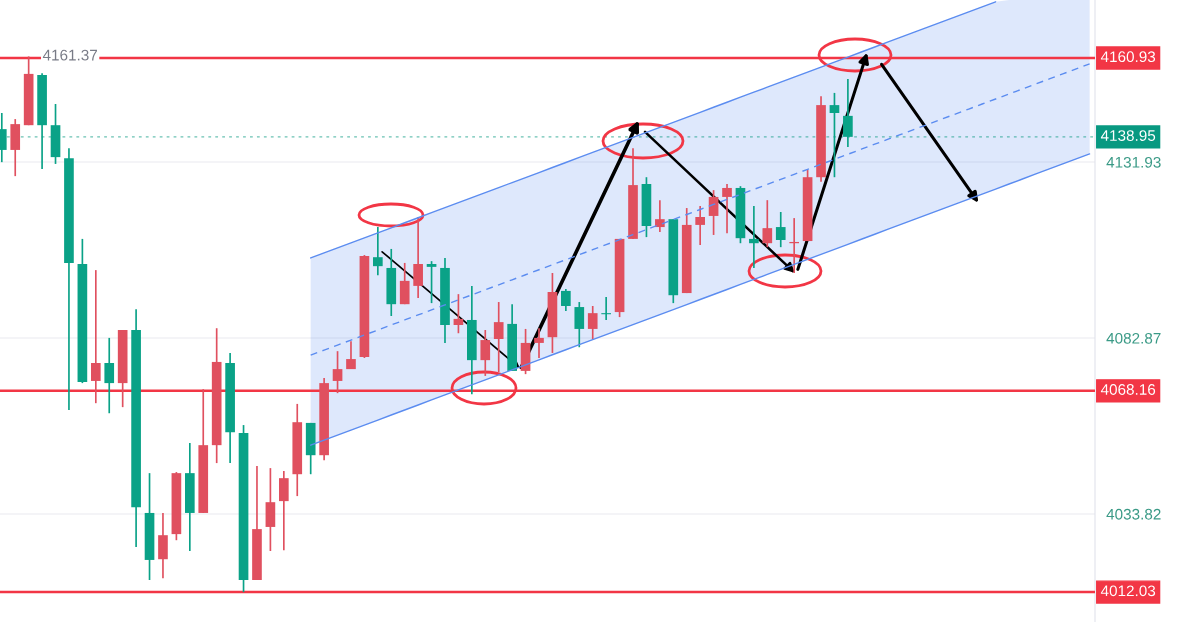 Image resolution: width=1178 pixels, height=622 pixels. What do you see at coordinates (1133, 338) in the screenshot?
I see `y-tick-label: 4082.87` at bounding box center [1133, 338].